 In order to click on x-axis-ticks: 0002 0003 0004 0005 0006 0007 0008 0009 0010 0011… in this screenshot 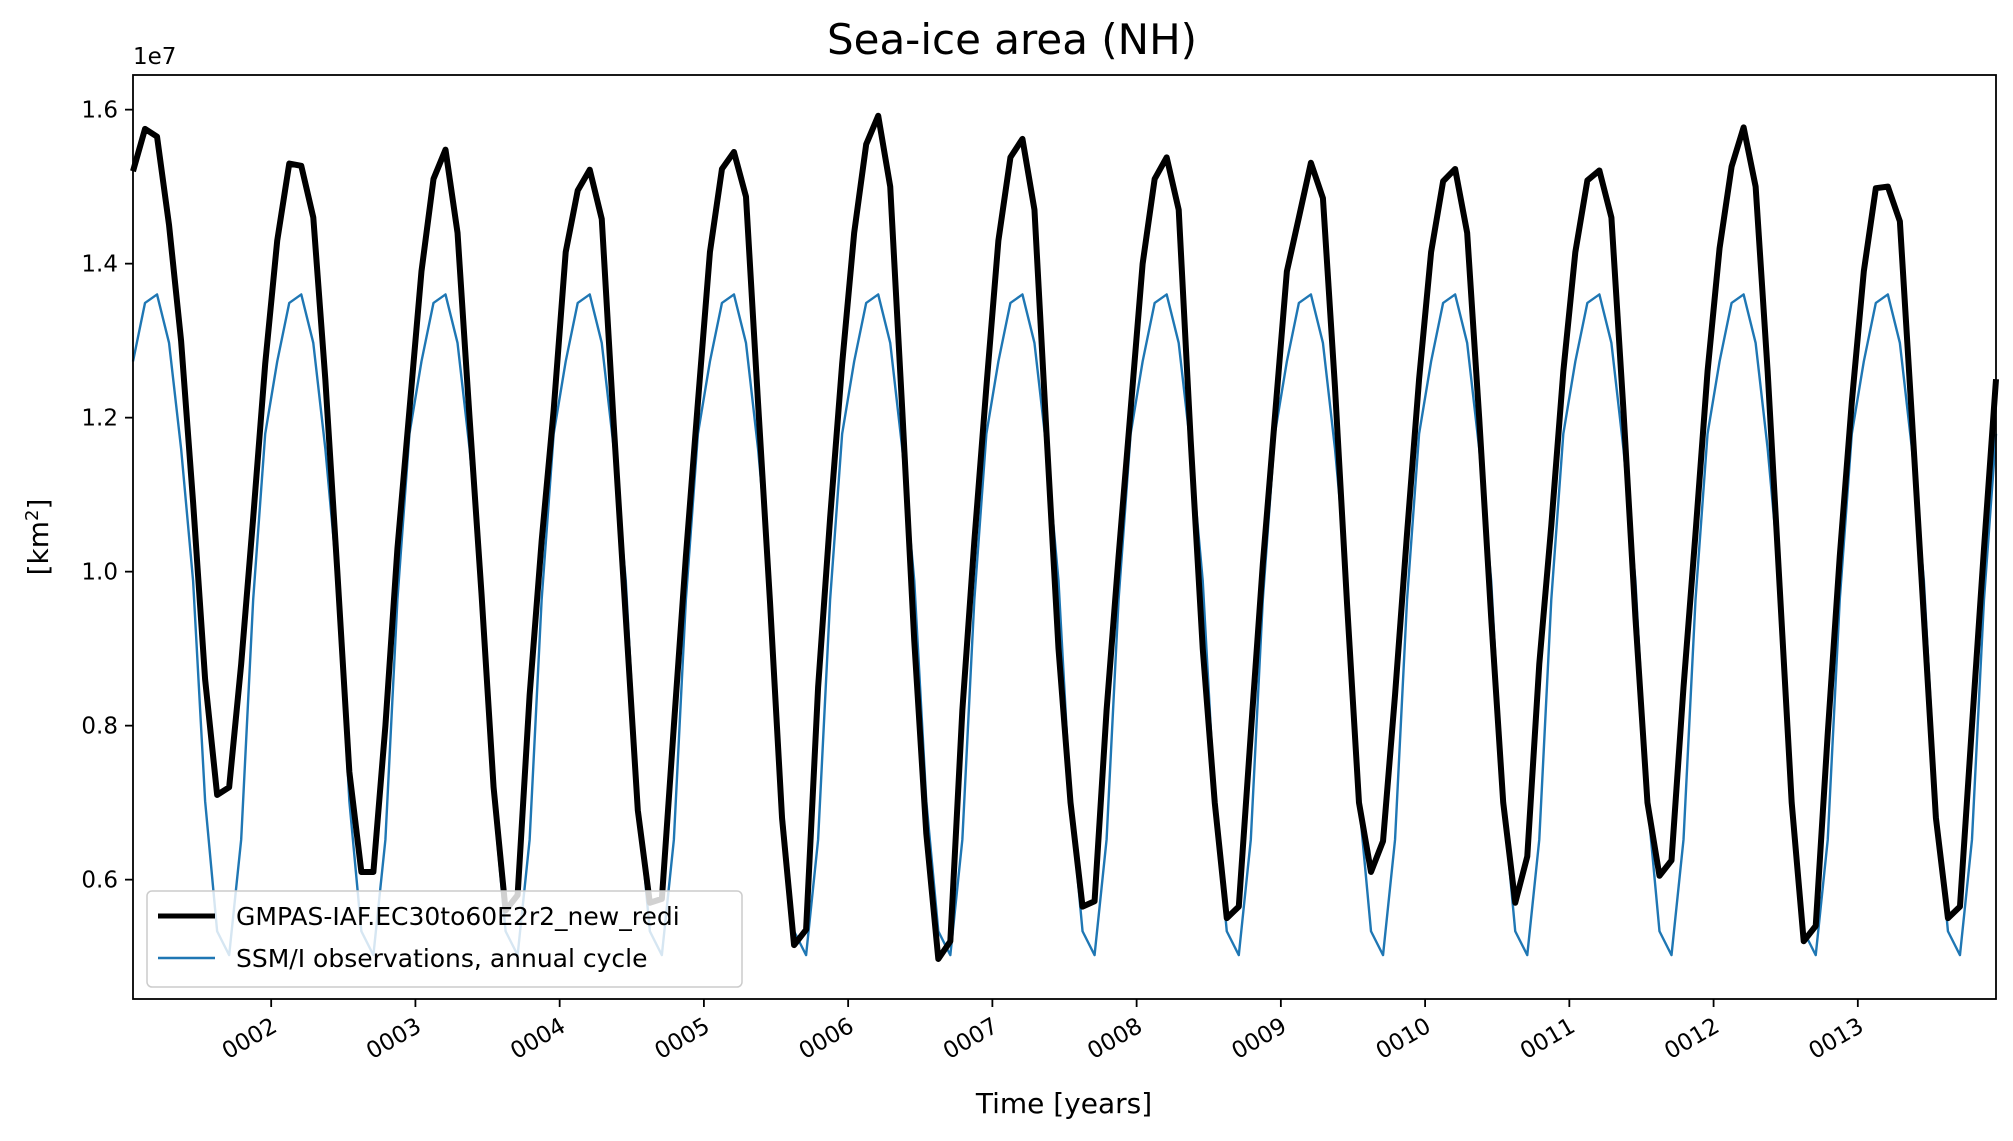, I will do `click(1043, 1032)`.